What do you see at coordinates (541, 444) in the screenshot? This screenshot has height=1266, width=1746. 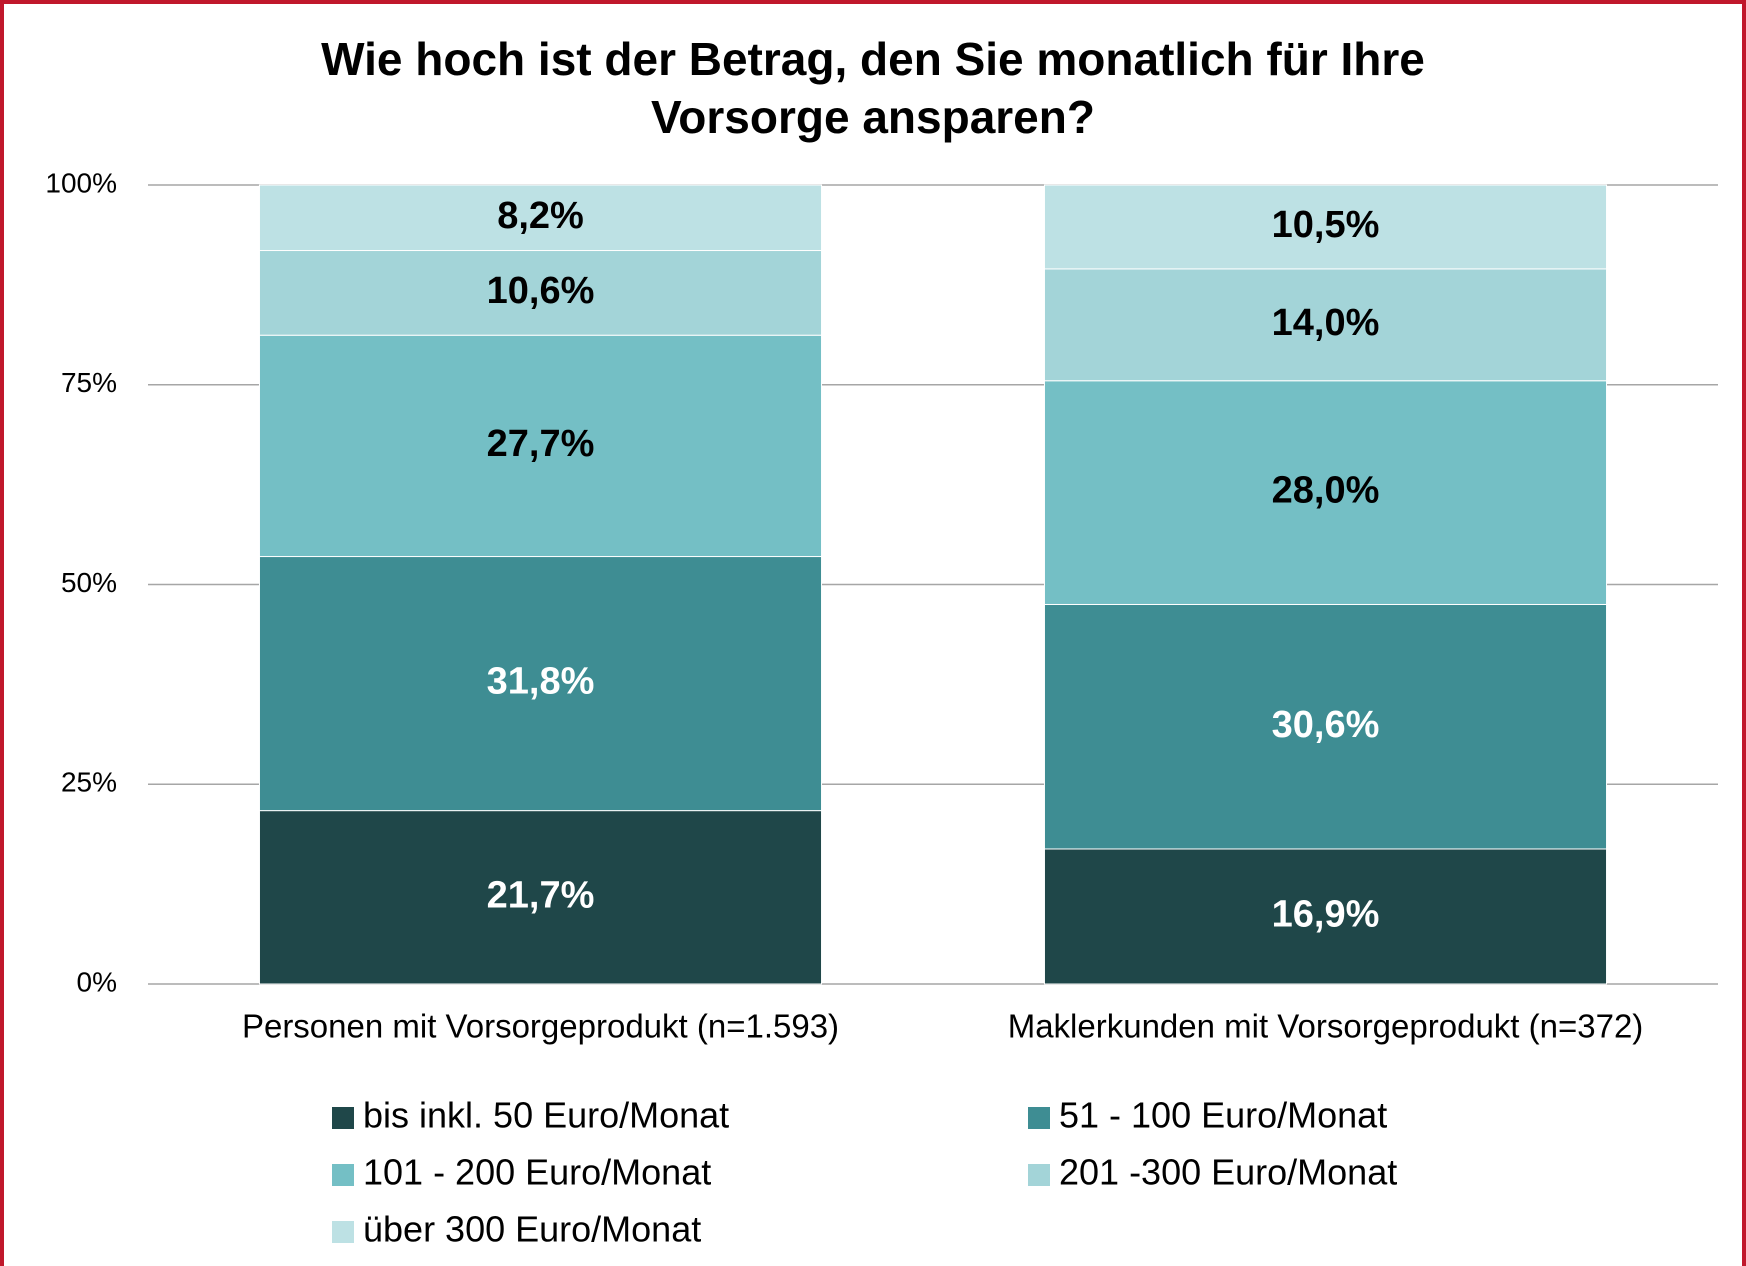 I see `data-label: 27,7%` at bounding box center [541, 444].